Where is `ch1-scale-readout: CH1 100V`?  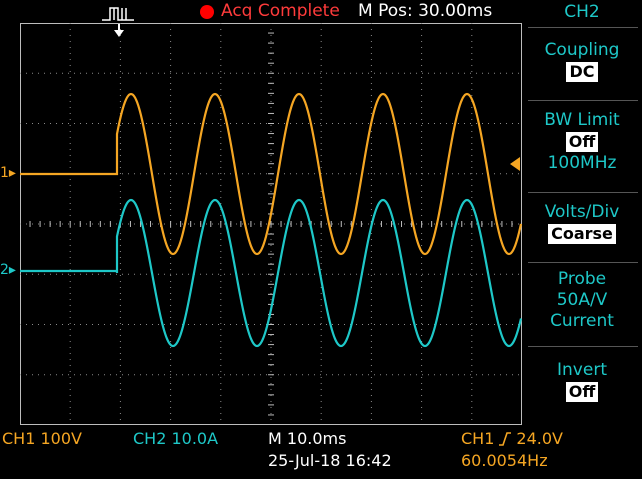
ch1-scale-readout: CH1 100V is located at coordinates (42, 438).